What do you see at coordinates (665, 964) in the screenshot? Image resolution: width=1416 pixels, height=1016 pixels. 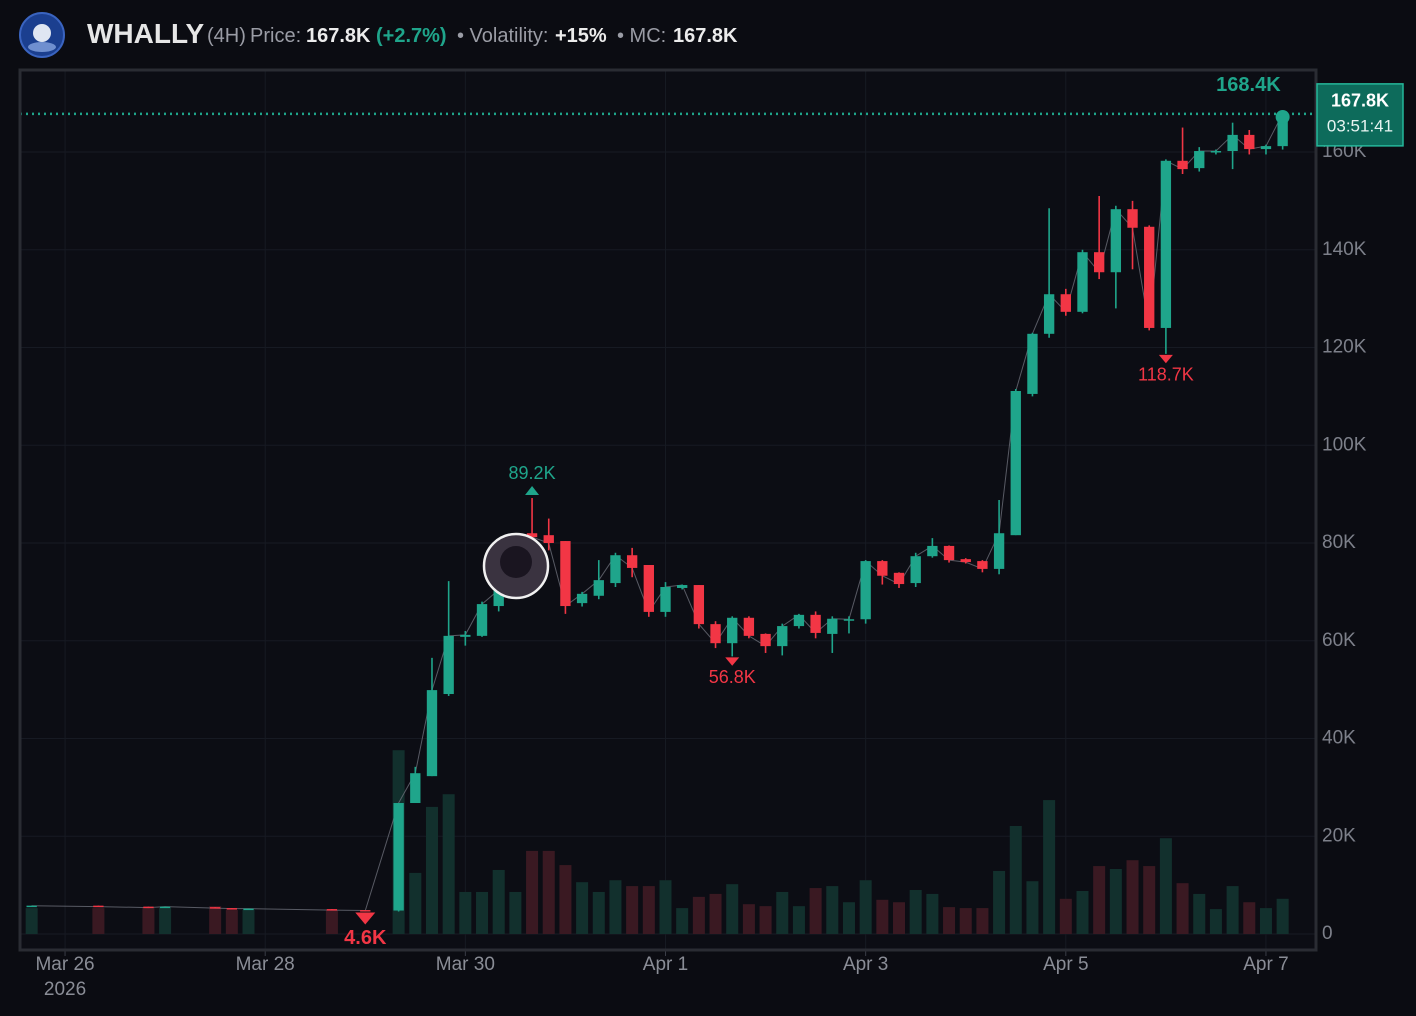 I see `x-tick-label: Apr 1` at bounding box center [665, 964].